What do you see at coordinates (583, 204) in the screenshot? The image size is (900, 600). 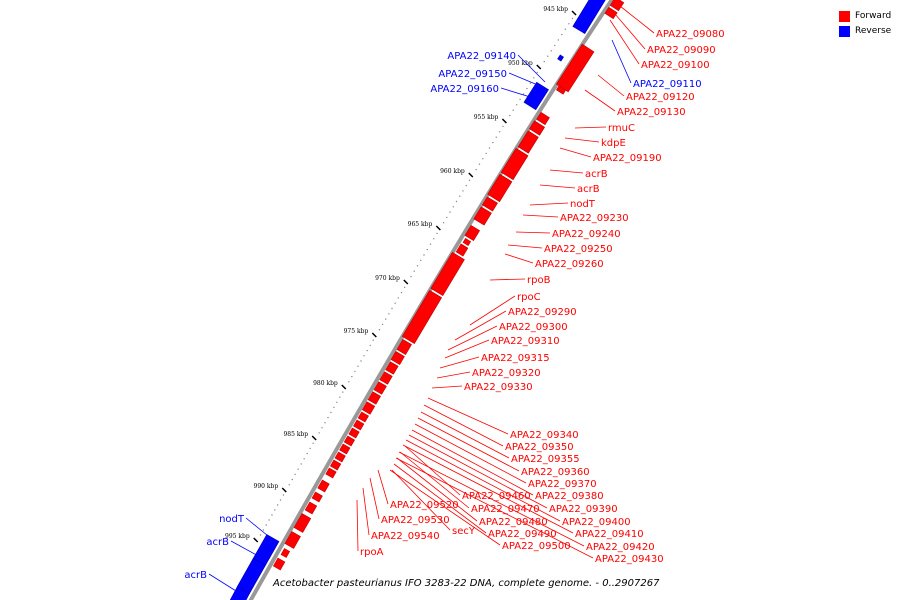 I see `forward-gene-label: nodT` at bounding box center [583, 204].